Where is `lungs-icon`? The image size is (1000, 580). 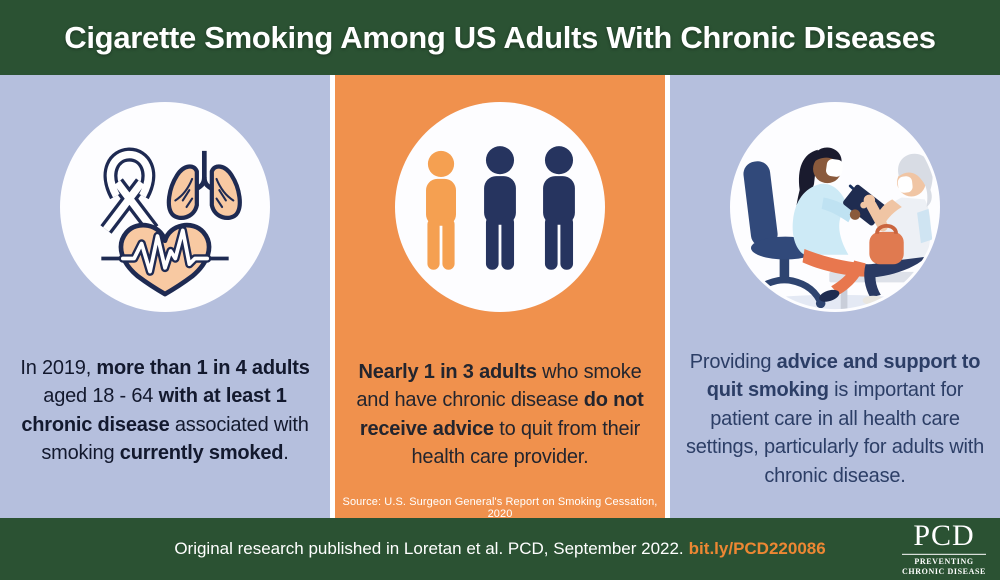 lungs-icon is located at coordinates (204, 185).